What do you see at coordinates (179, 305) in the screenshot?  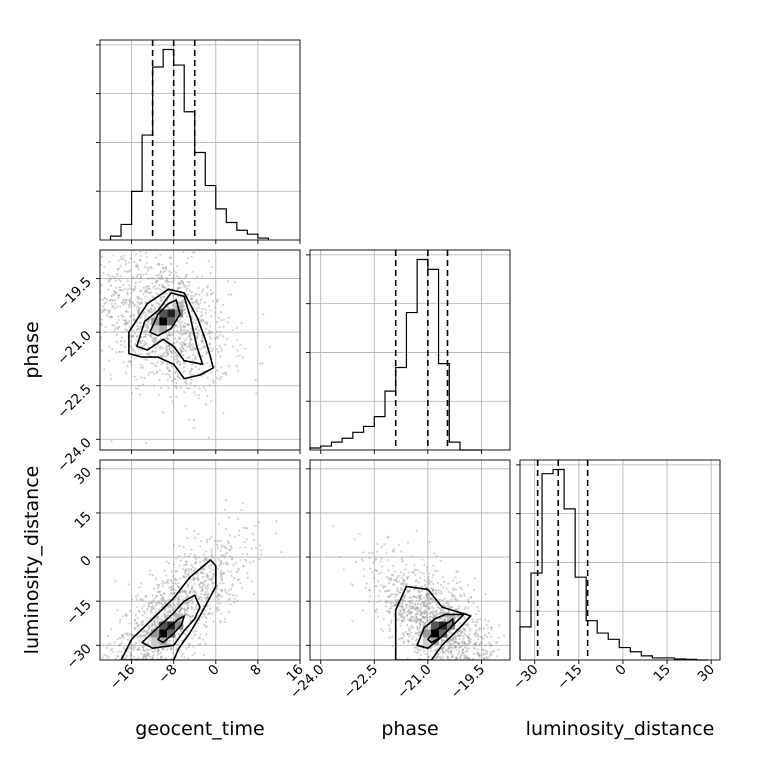 I see `density-cell` at bounding box center [179, 305].